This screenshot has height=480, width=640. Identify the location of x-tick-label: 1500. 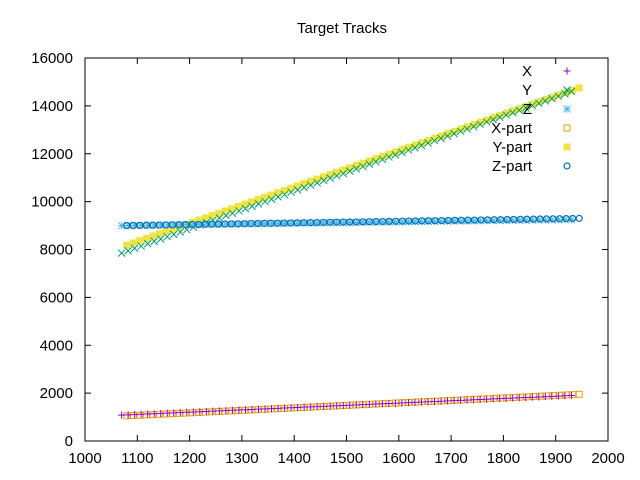
(346, 458).